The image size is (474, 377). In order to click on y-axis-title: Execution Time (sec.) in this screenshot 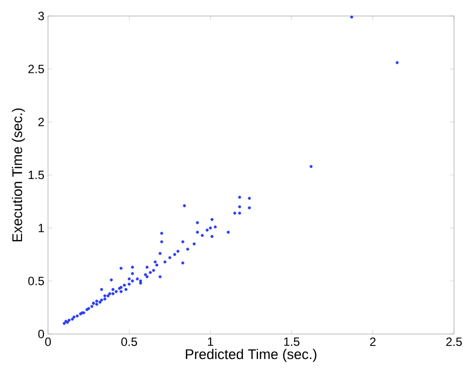, I will do `click(18, 175)`.